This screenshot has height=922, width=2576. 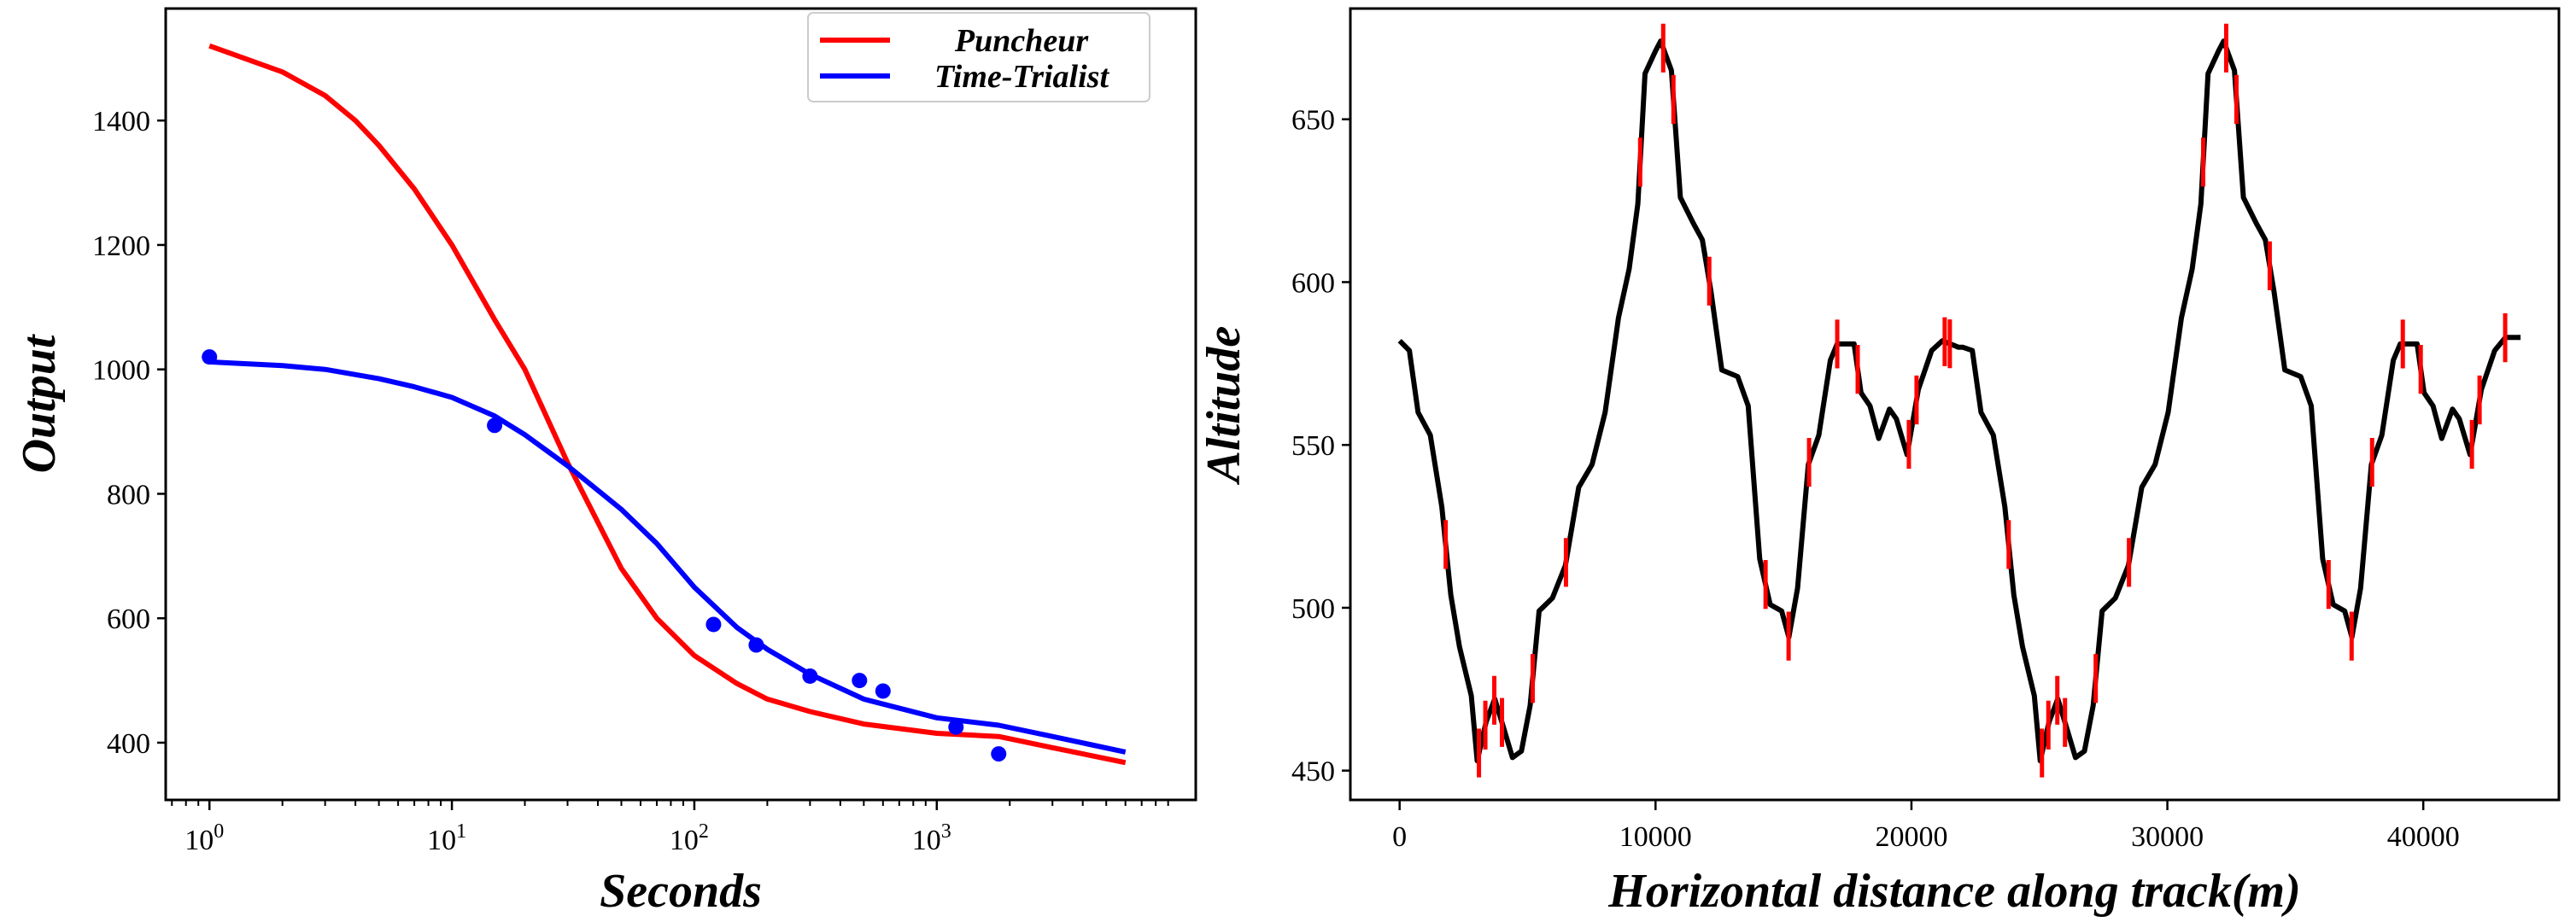 I want to click on x-tick-label: 10¹, so click(x=446, y=838).